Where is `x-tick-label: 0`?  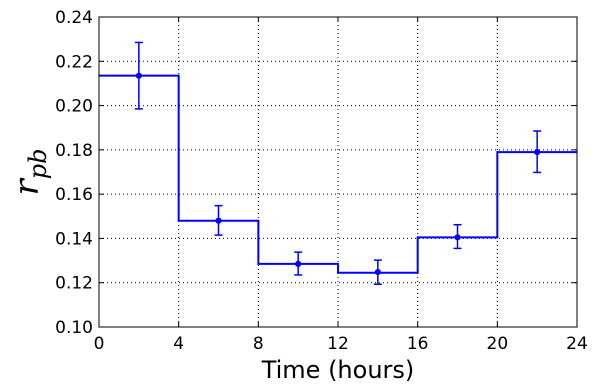 x-tick-label: 0 is located at coordinates (99, 344).